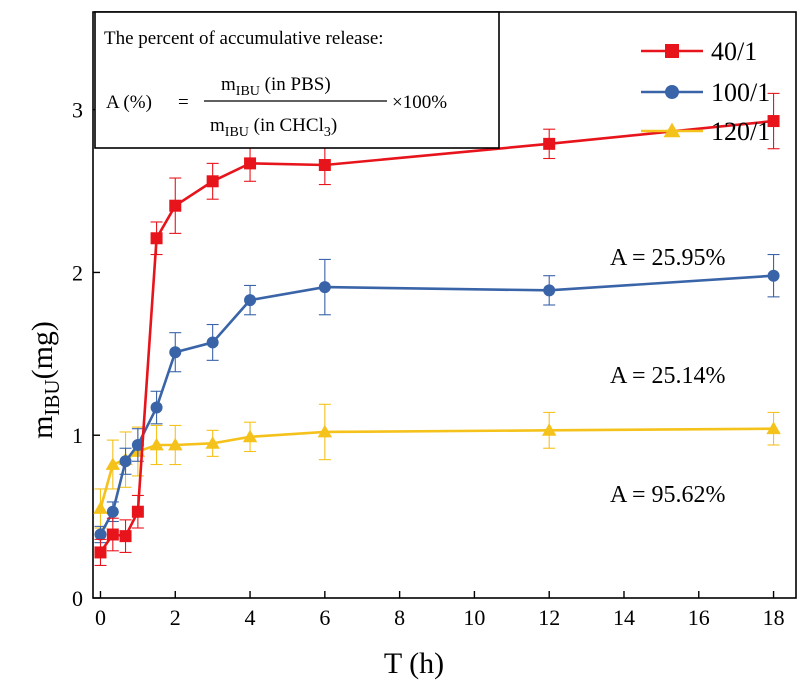 Image resolution: width=807 pixels, height=688 pixels. What do you see at coordinates (740, 92) in the screenshot?
I see `legend-label: 100/1` at bounding box center [740, 92].